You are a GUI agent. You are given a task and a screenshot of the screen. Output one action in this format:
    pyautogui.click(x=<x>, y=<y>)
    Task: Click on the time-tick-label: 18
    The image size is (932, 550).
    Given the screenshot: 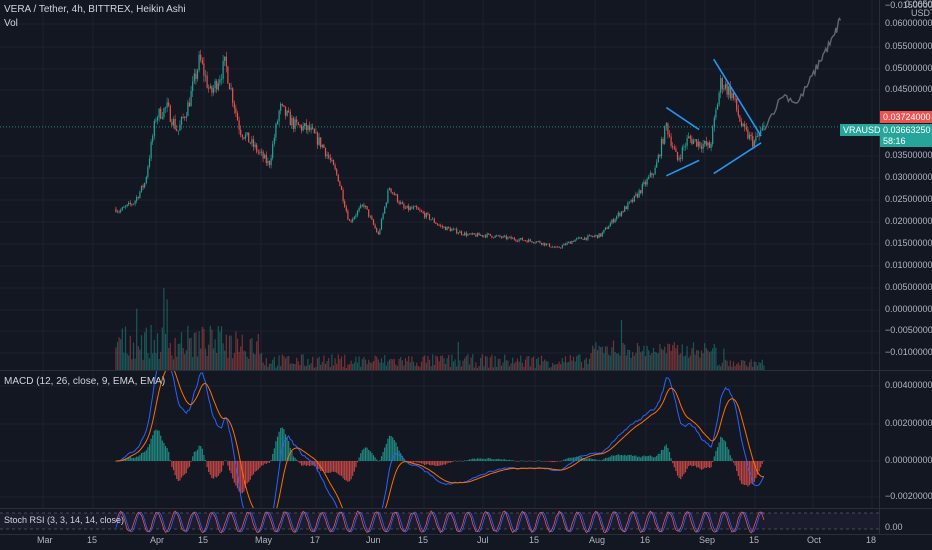 What is the action you would take?
    pyautogui.click(x=871, y=540)
    